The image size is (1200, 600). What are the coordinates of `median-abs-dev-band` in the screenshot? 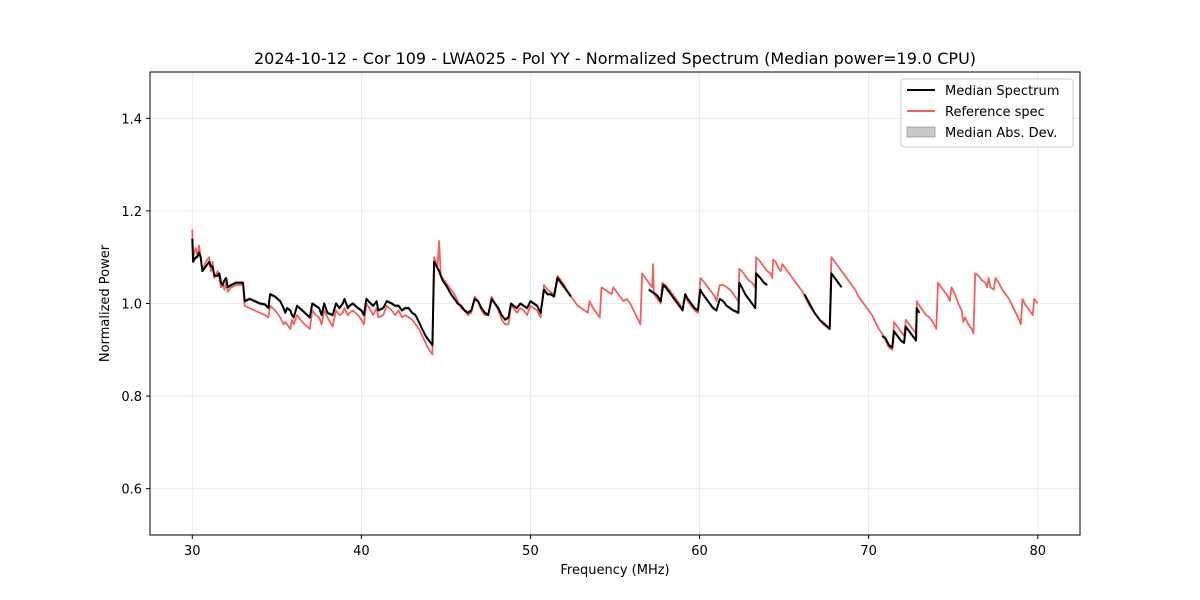 It's located at (556, 293).